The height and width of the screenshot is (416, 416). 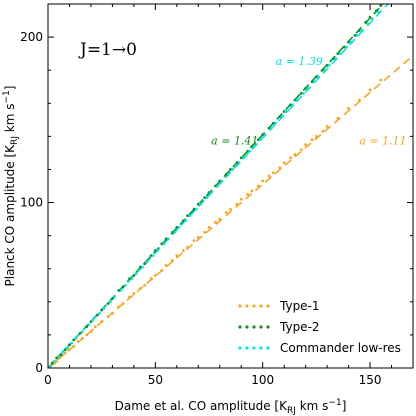 I want to click on slope-annotation: a = 1.41, so click(x=234, y=141).